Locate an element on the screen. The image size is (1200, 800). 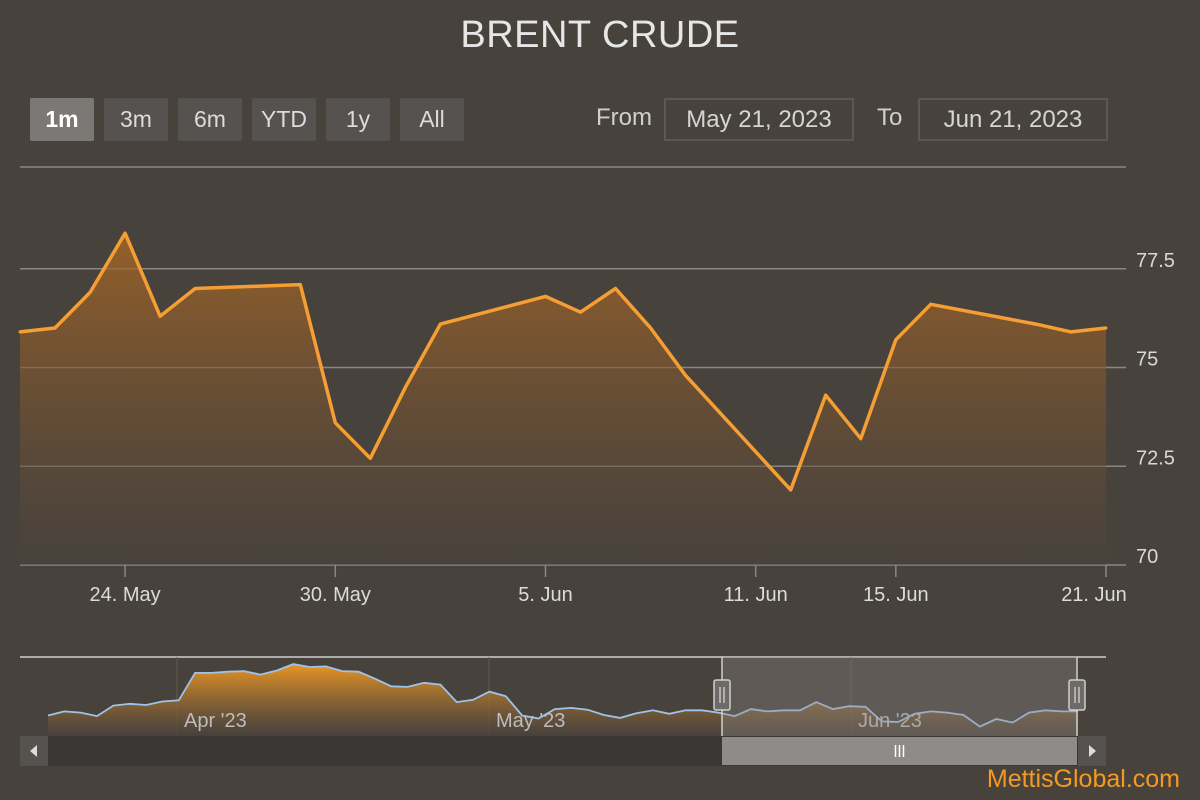
brand-link: MettisGlobal.com is located at coordinates (1083, 779).